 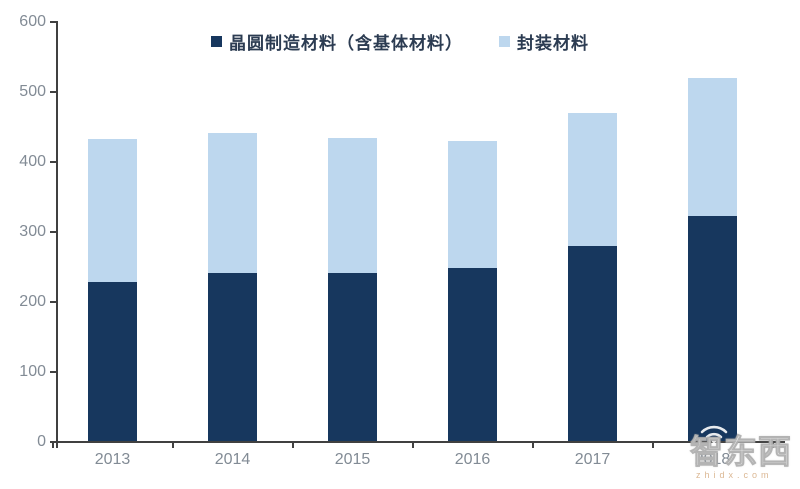 I want to click on x-tick-label: 2018, so click(x=712, y=459).